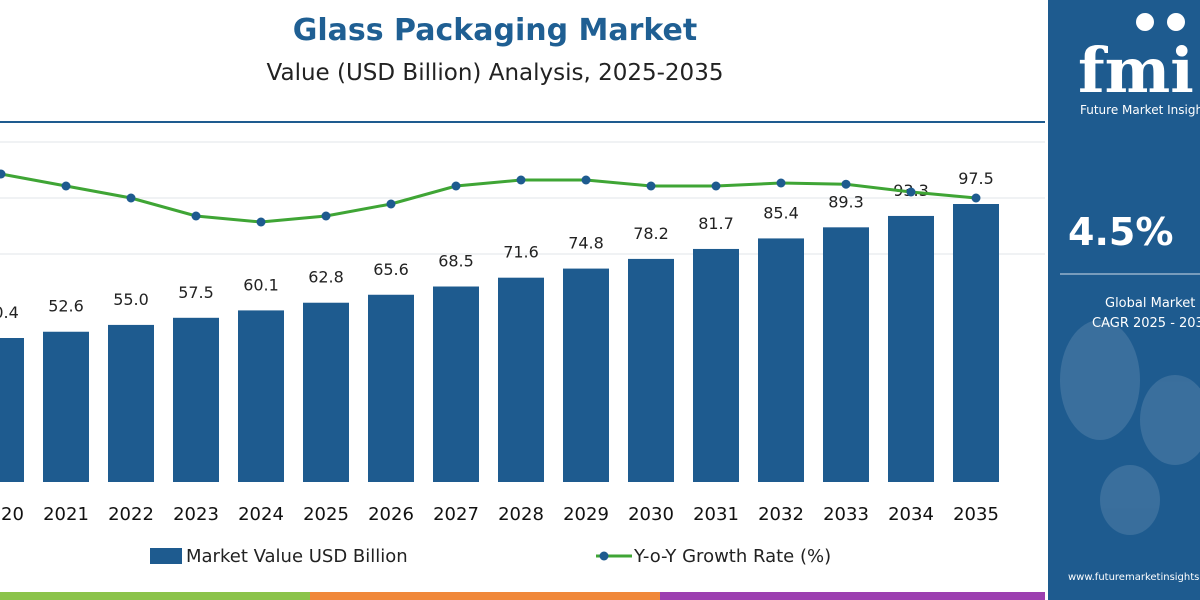 This screenshot has height=600, width=1200. What do you see at coordinates (852, 596) in the screenshot?
I see `stripe-purple` at bounding box center [852, 596].